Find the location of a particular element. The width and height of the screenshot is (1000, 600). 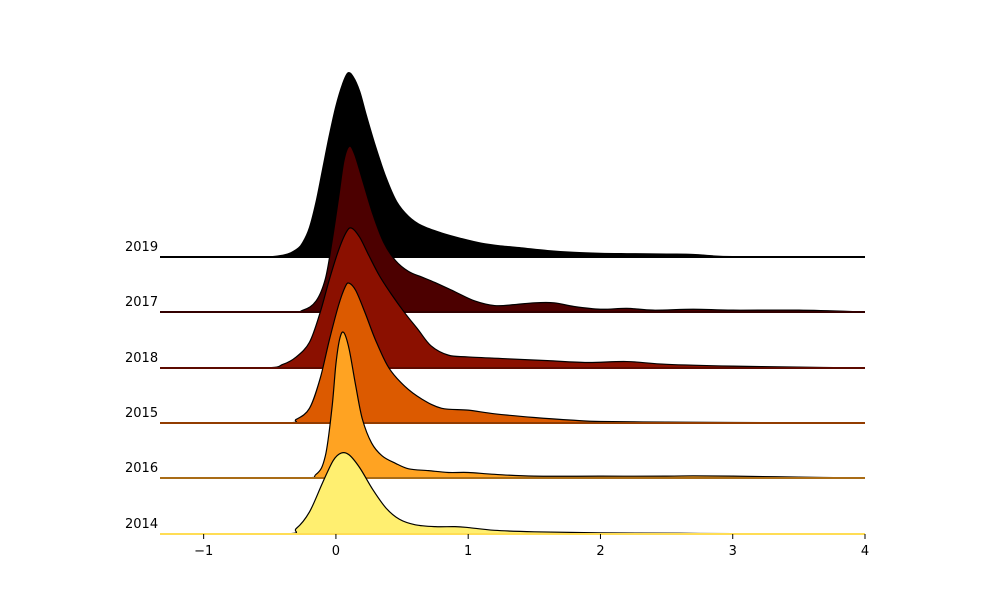

row-label-2016: 2016 is located at coordinates (141, 468).